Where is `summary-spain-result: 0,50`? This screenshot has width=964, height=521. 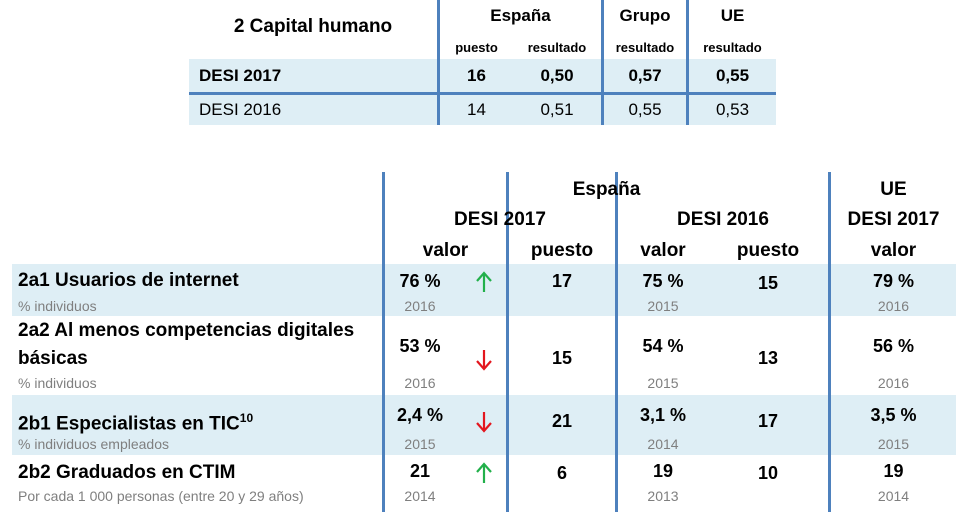 summary-spain-result: 0,50 is located at coordinates (557, 75).